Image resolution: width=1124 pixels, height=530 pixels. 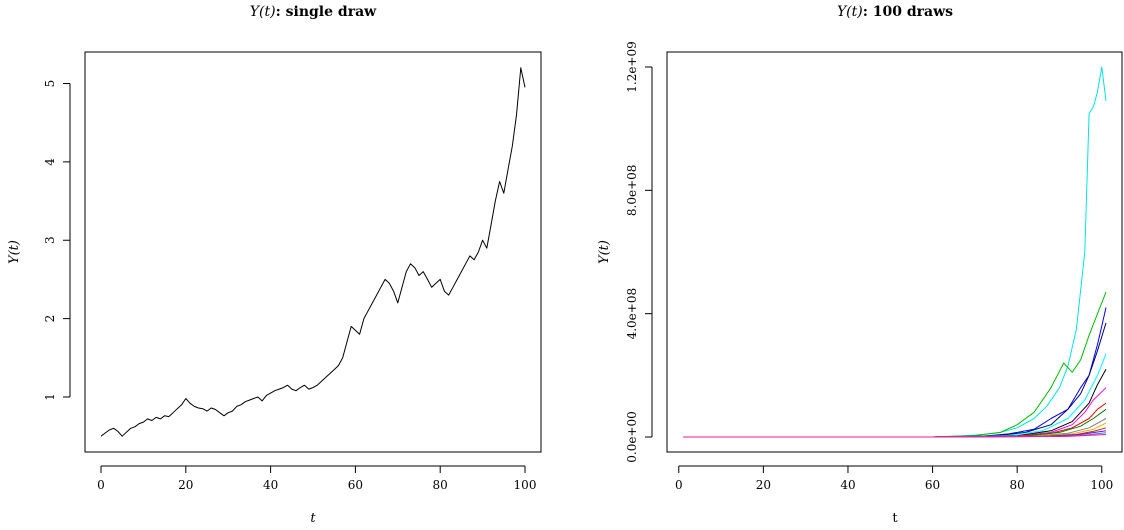 I want to click on left-chart-title-math: Y(t), so click(x=263, y=12).